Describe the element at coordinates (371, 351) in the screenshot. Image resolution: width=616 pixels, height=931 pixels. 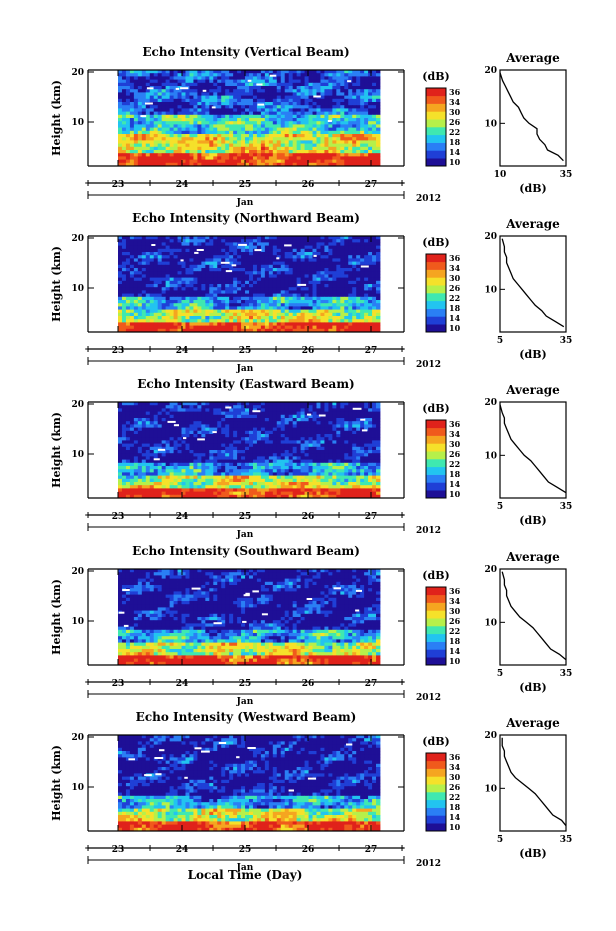
I see `x-tick-label: 27` at that location.